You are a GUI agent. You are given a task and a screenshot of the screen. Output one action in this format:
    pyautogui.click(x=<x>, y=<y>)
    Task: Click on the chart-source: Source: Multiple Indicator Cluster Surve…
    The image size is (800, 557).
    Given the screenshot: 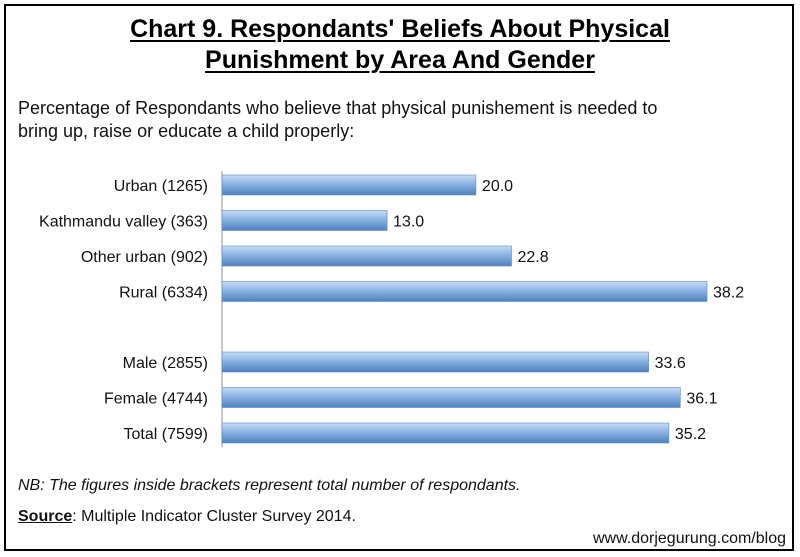 What is the action you would take?
    pyautogui.click(x=187, y=517)
    